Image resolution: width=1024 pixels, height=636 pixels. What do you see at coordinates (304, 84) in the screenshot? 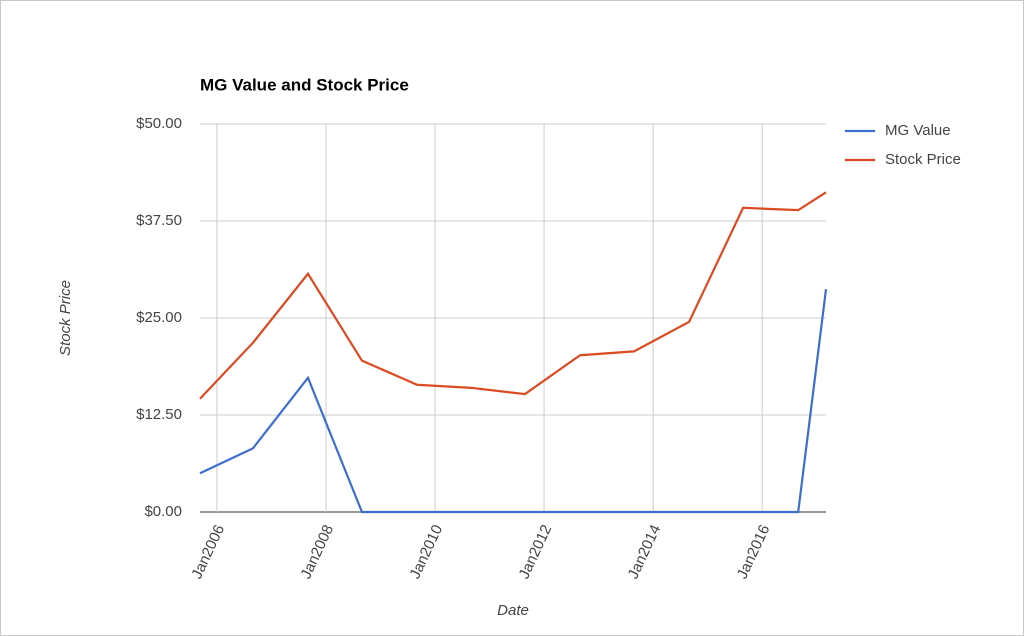
I see `chart-title: MG Value and Stock Price` at bounding box center [304, 84].